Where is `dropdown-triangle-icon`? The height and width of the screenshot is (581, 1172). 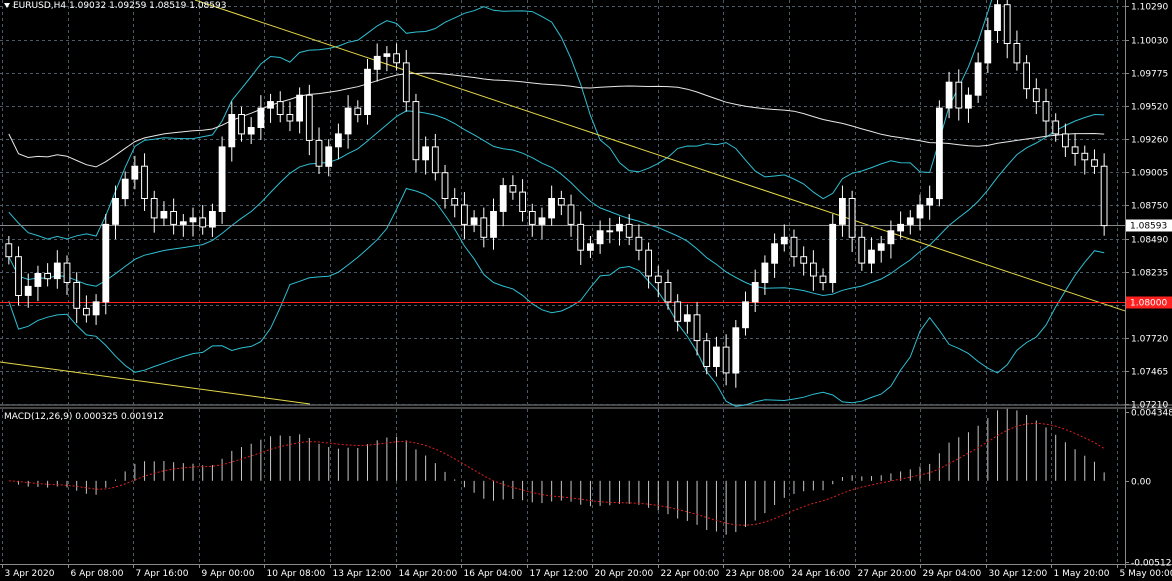
dropdown-triangle-icon is located at coordinates (7, 5).